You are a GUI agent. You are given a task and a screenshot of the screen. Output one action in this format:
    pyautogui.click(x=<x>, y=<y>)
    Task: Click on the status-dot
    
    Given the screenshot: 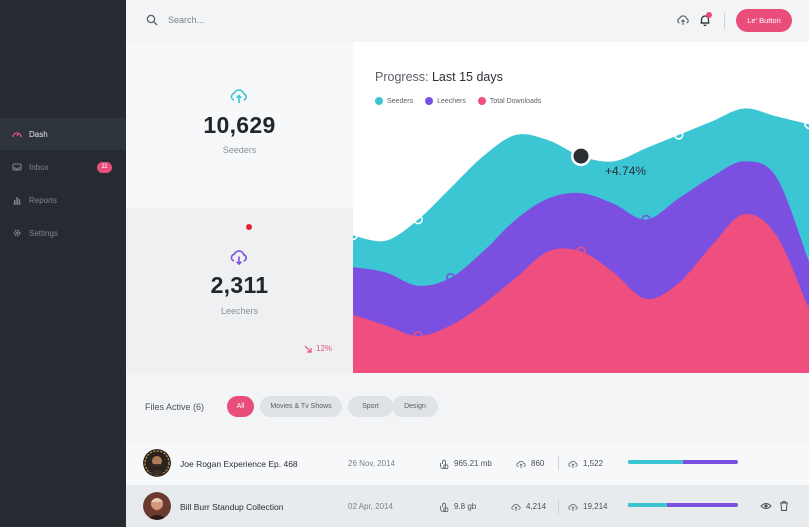 What is the action you would take?
    pyautogui.click(x=249, y=227)
    